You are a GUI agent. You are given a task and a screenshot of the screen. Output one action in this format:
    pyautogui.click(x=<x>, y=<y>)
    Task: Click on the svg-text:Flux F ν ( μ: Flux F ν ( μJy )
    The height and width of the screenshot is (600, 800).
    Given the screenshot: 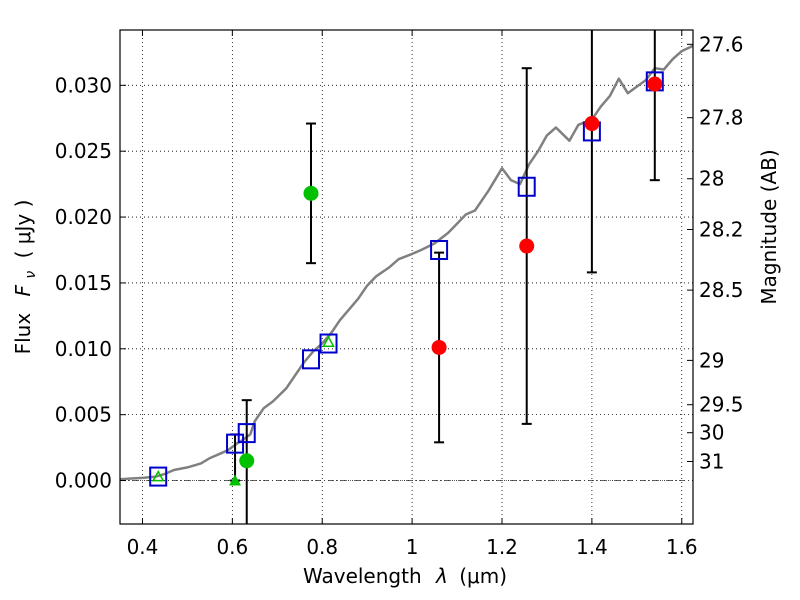 What is the action you would take?
    pyautogui.click(x=25, y=277)
    